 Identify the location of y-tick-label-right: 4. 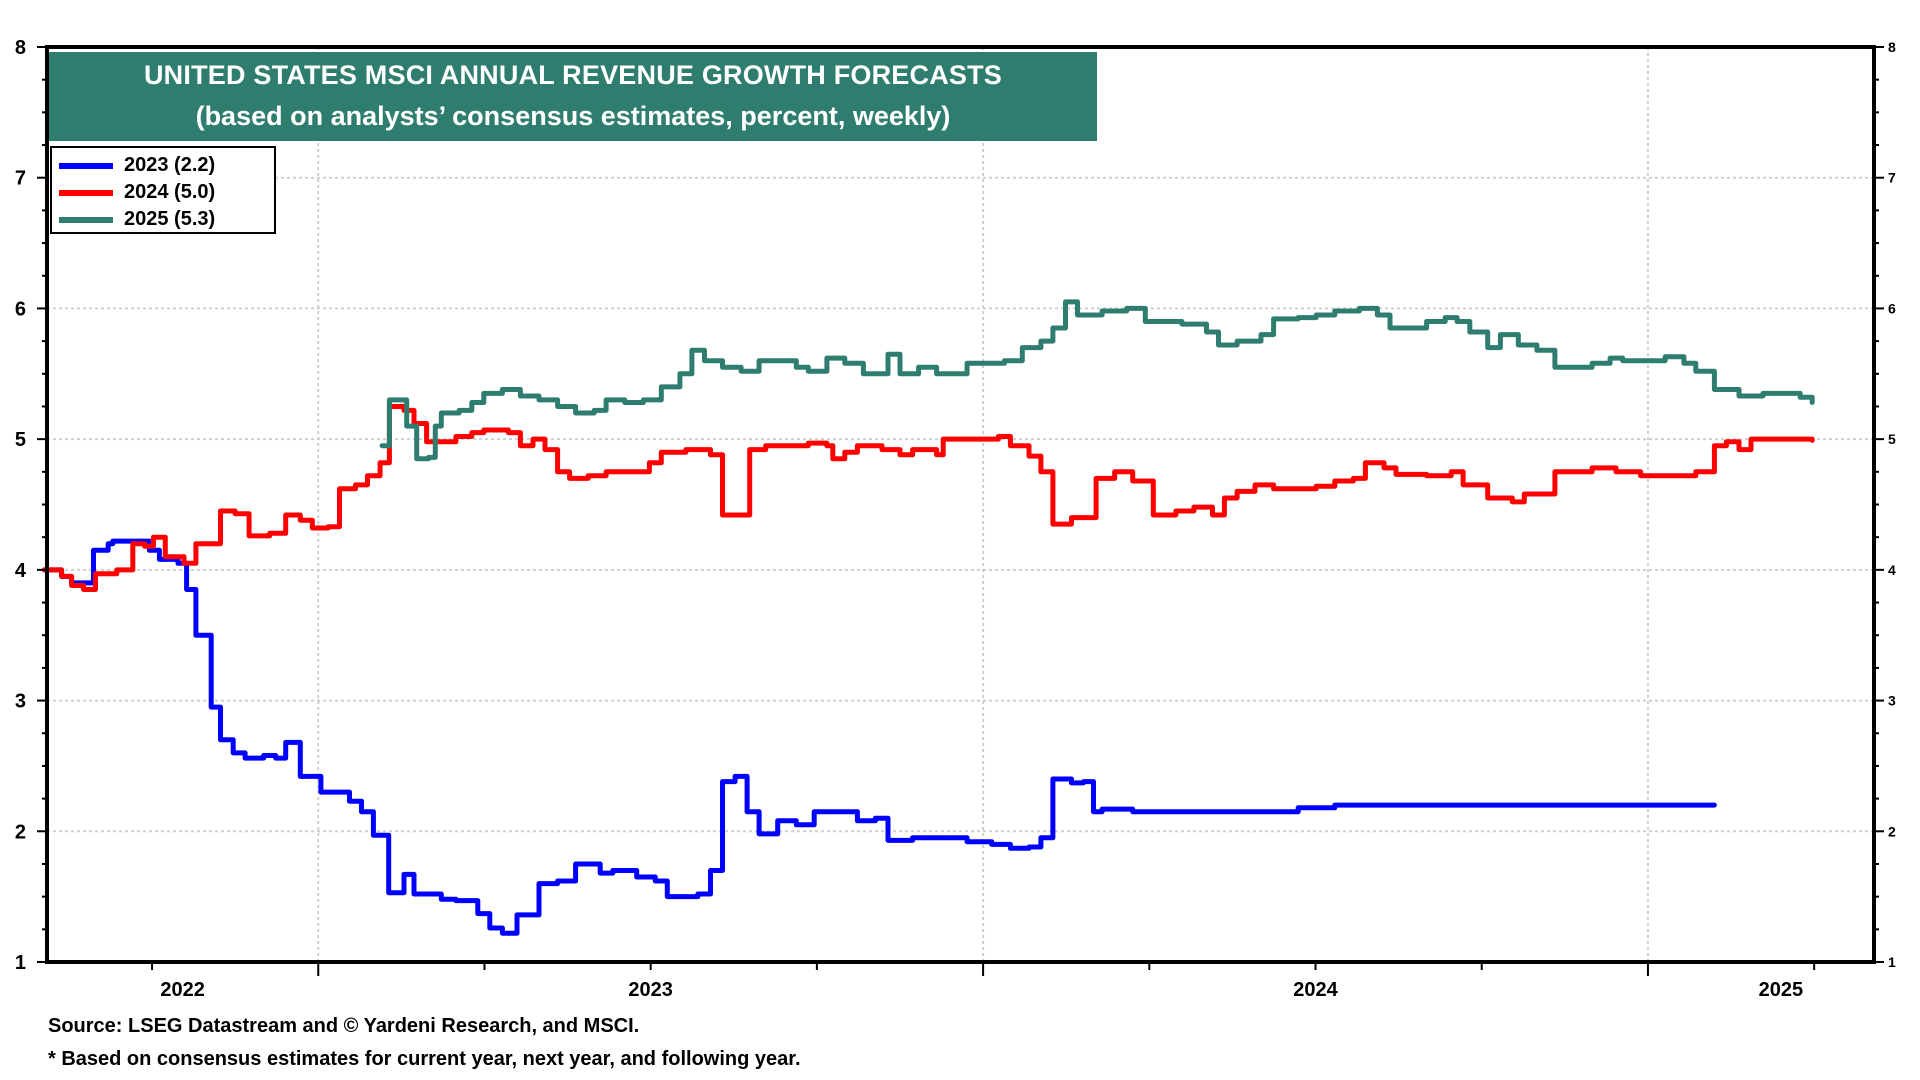
(1892, 570).